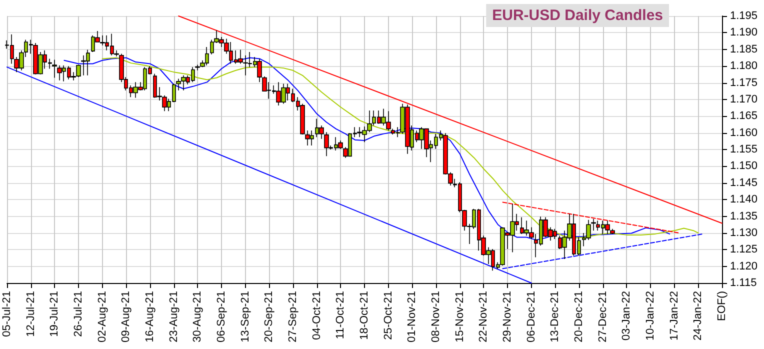 The height and width of the screenshot is (349, 764). Describe the element at coordinates (744, 200) in the screenshot. I see `y-tick-label: 1.140` at that location.